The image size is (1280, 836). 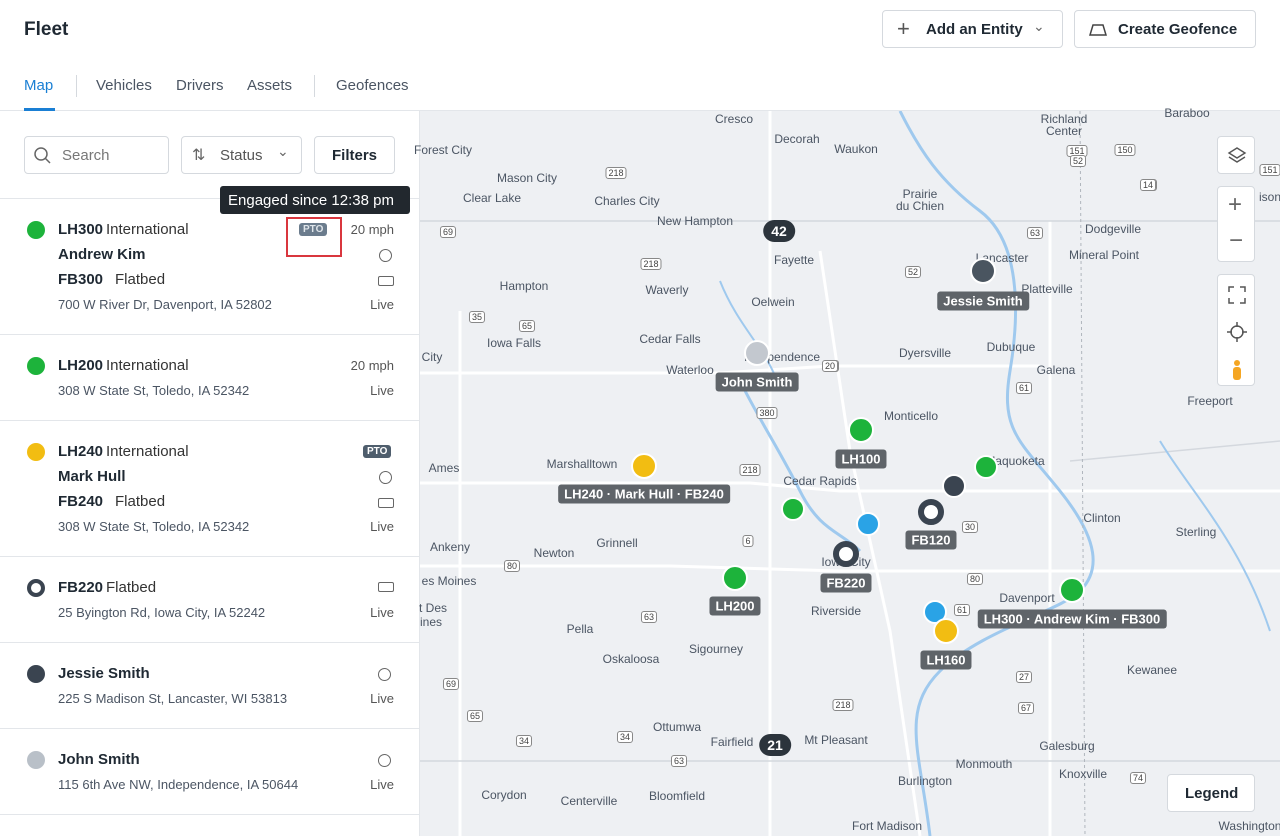 I want to click on place-label: Mt Pleasant, so click(x=836, y=740).